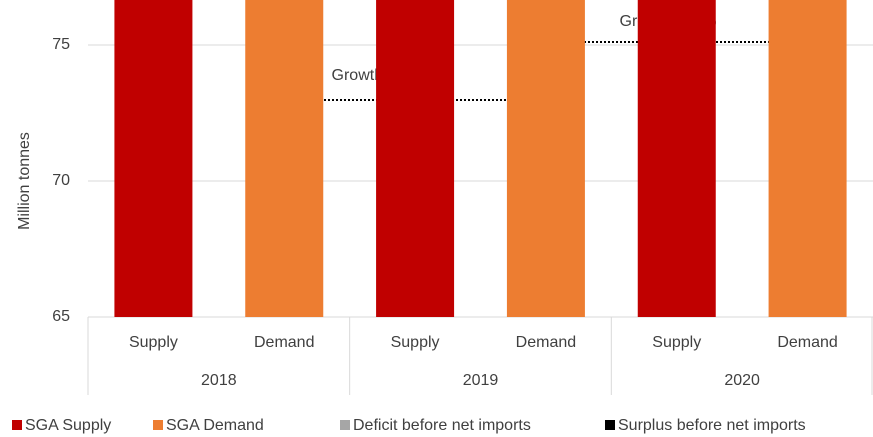  I want to click on legend-label: Deficit before net imports, so click(442, 425).